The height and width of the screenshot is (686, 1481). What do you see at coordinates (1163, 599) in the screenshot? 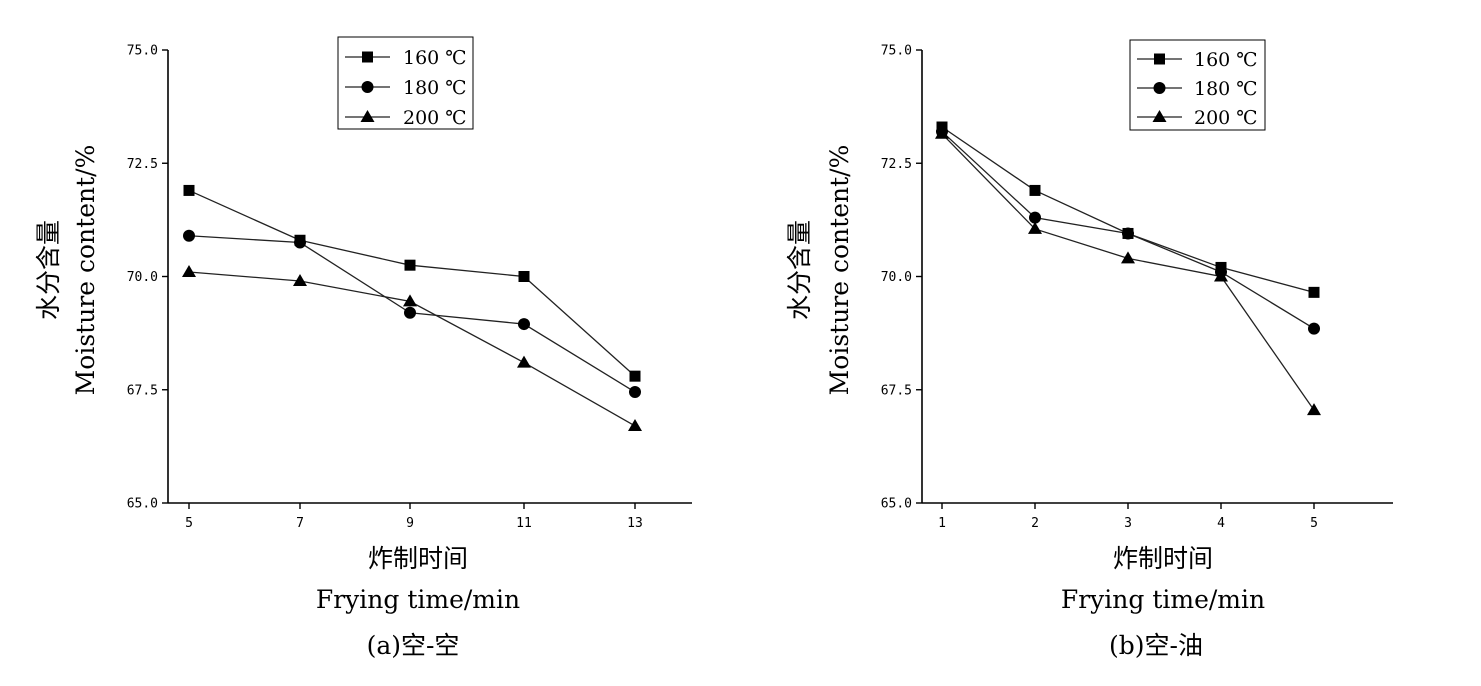
I see `chart-b-xlabel-en: Frying time/min` at bounding box center [1163, 599].